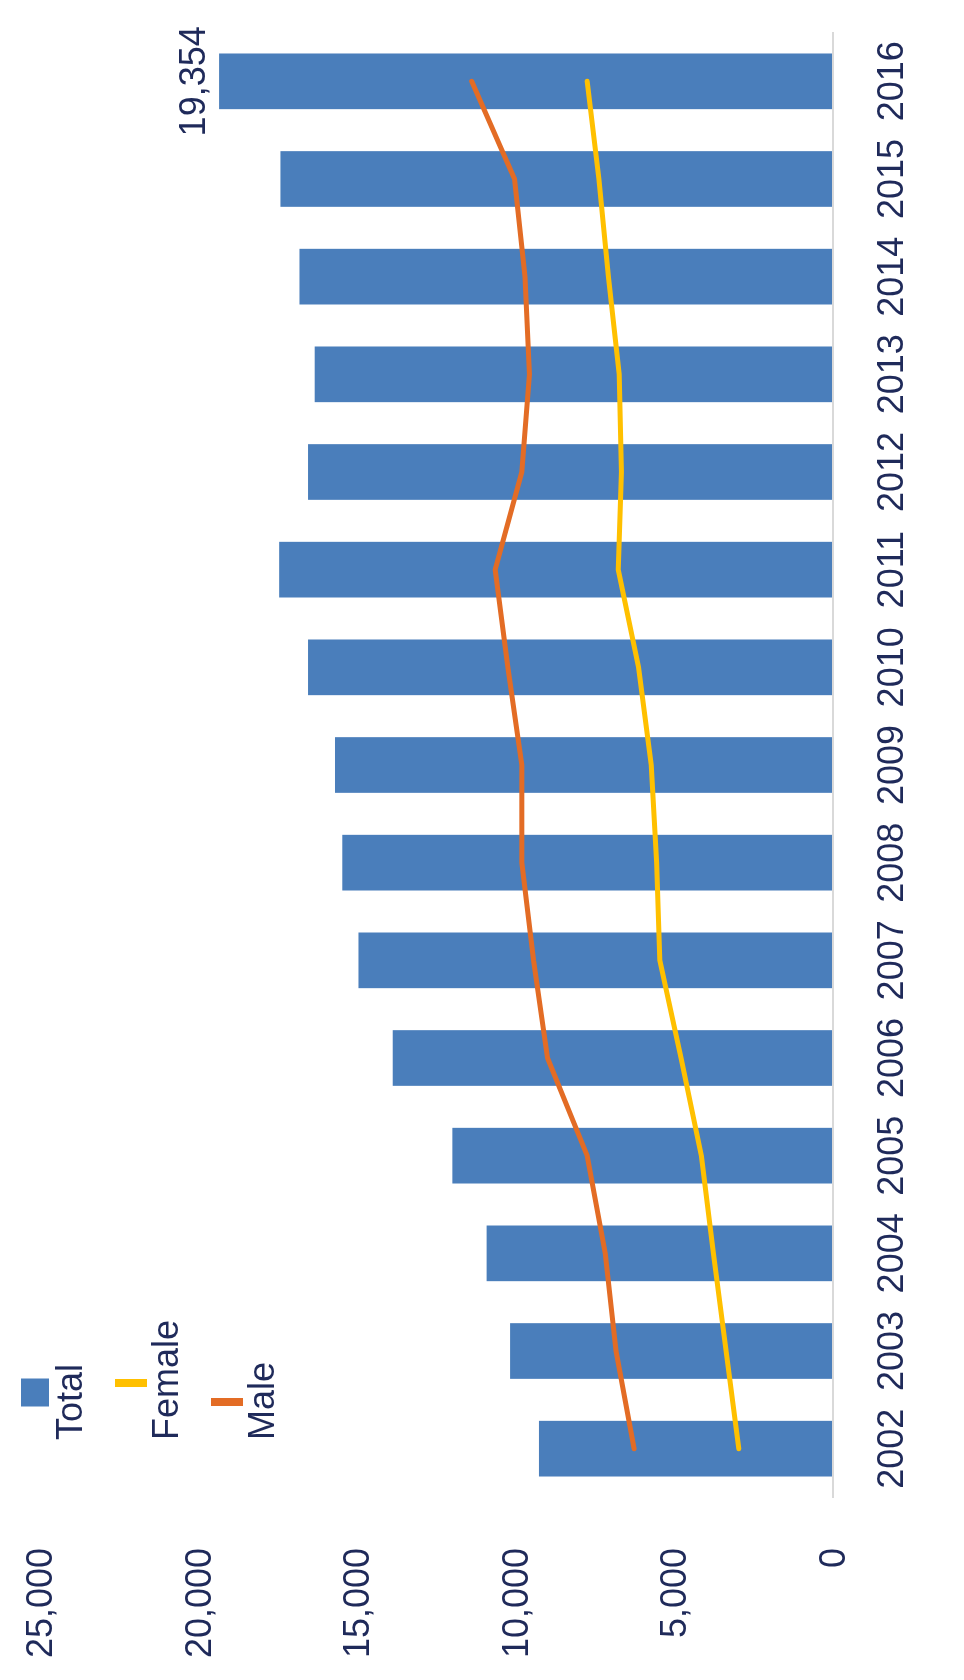 The image size is (964, 1680). Describe the element at coordinates (193, 81) in the screenshot. I see `data-label: 19,354` at that location.